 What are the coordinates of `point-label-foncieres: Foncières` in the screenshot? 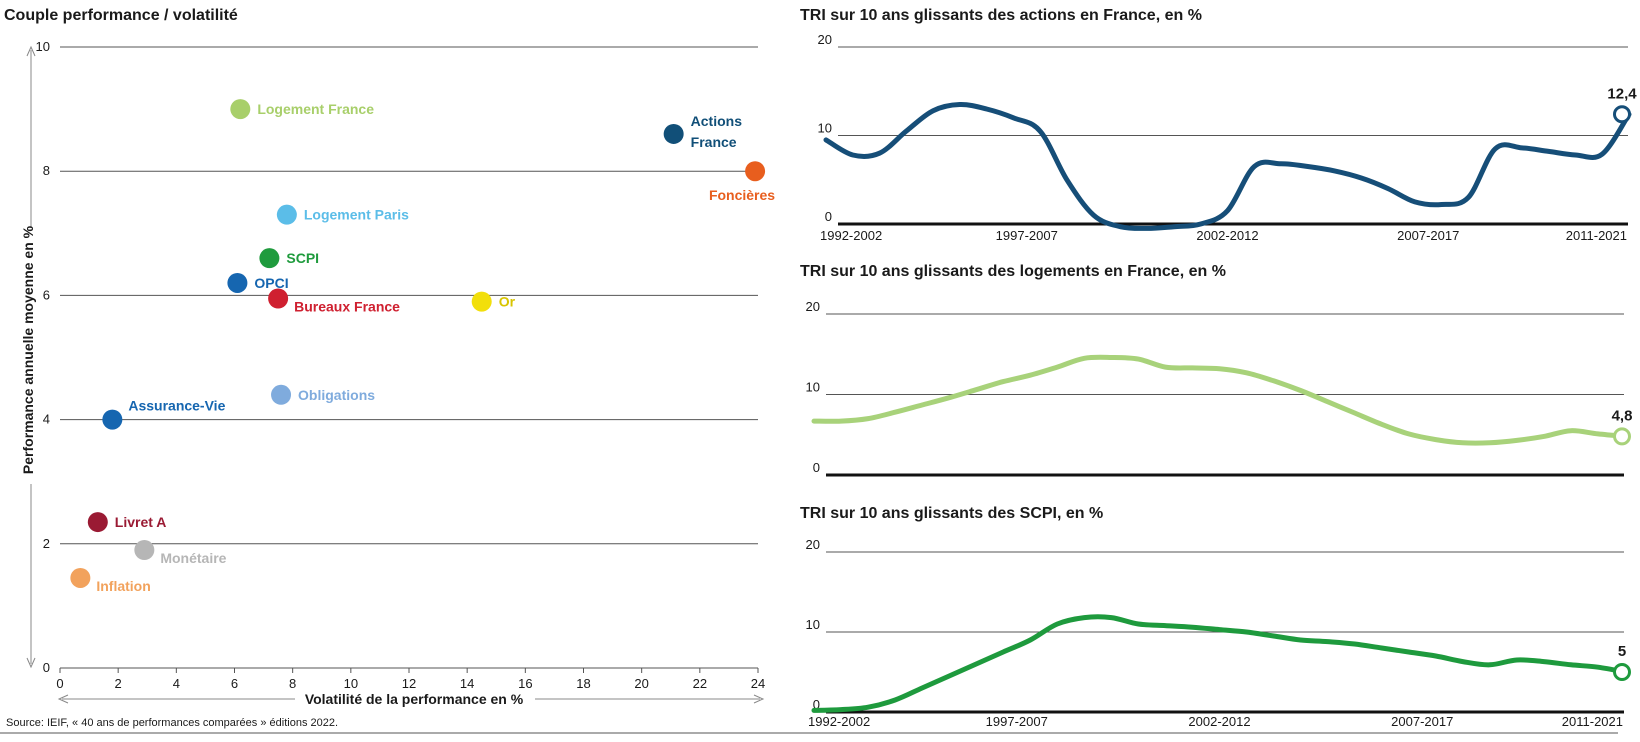 It's located at (742, 195).